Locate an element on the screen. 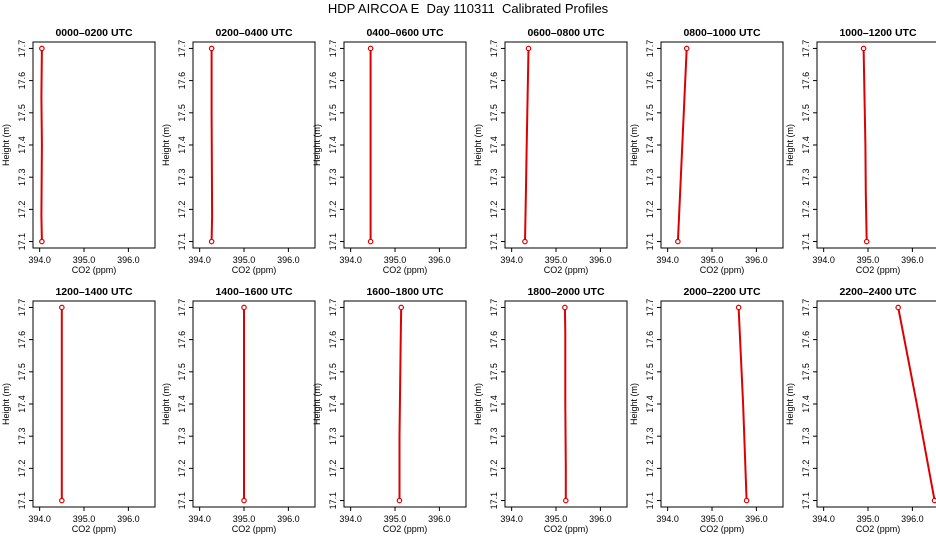 Image resolution: width=936 pixels, height=540 pixels. panel-title: 1800–2000 UTC is located at coordinates (565, 292).